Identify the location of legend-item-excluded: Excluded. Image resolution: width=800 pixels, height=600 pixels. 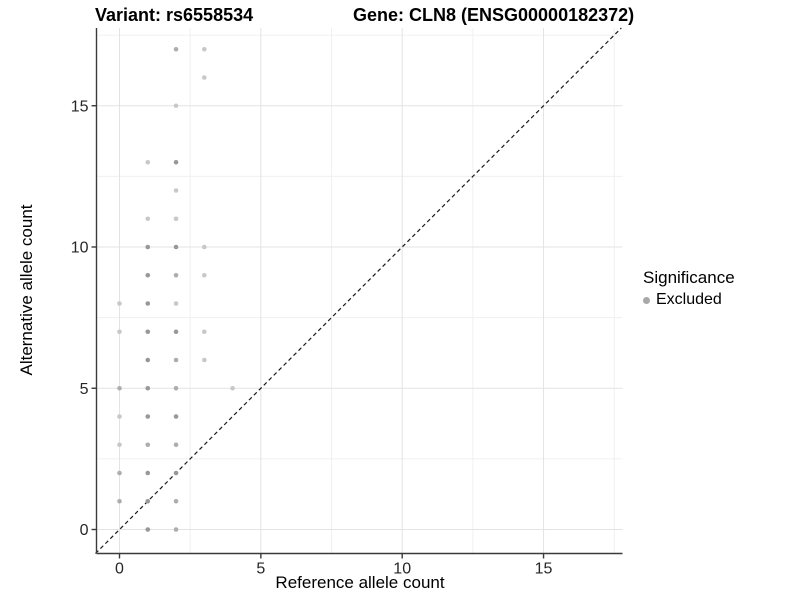
(689, 300).